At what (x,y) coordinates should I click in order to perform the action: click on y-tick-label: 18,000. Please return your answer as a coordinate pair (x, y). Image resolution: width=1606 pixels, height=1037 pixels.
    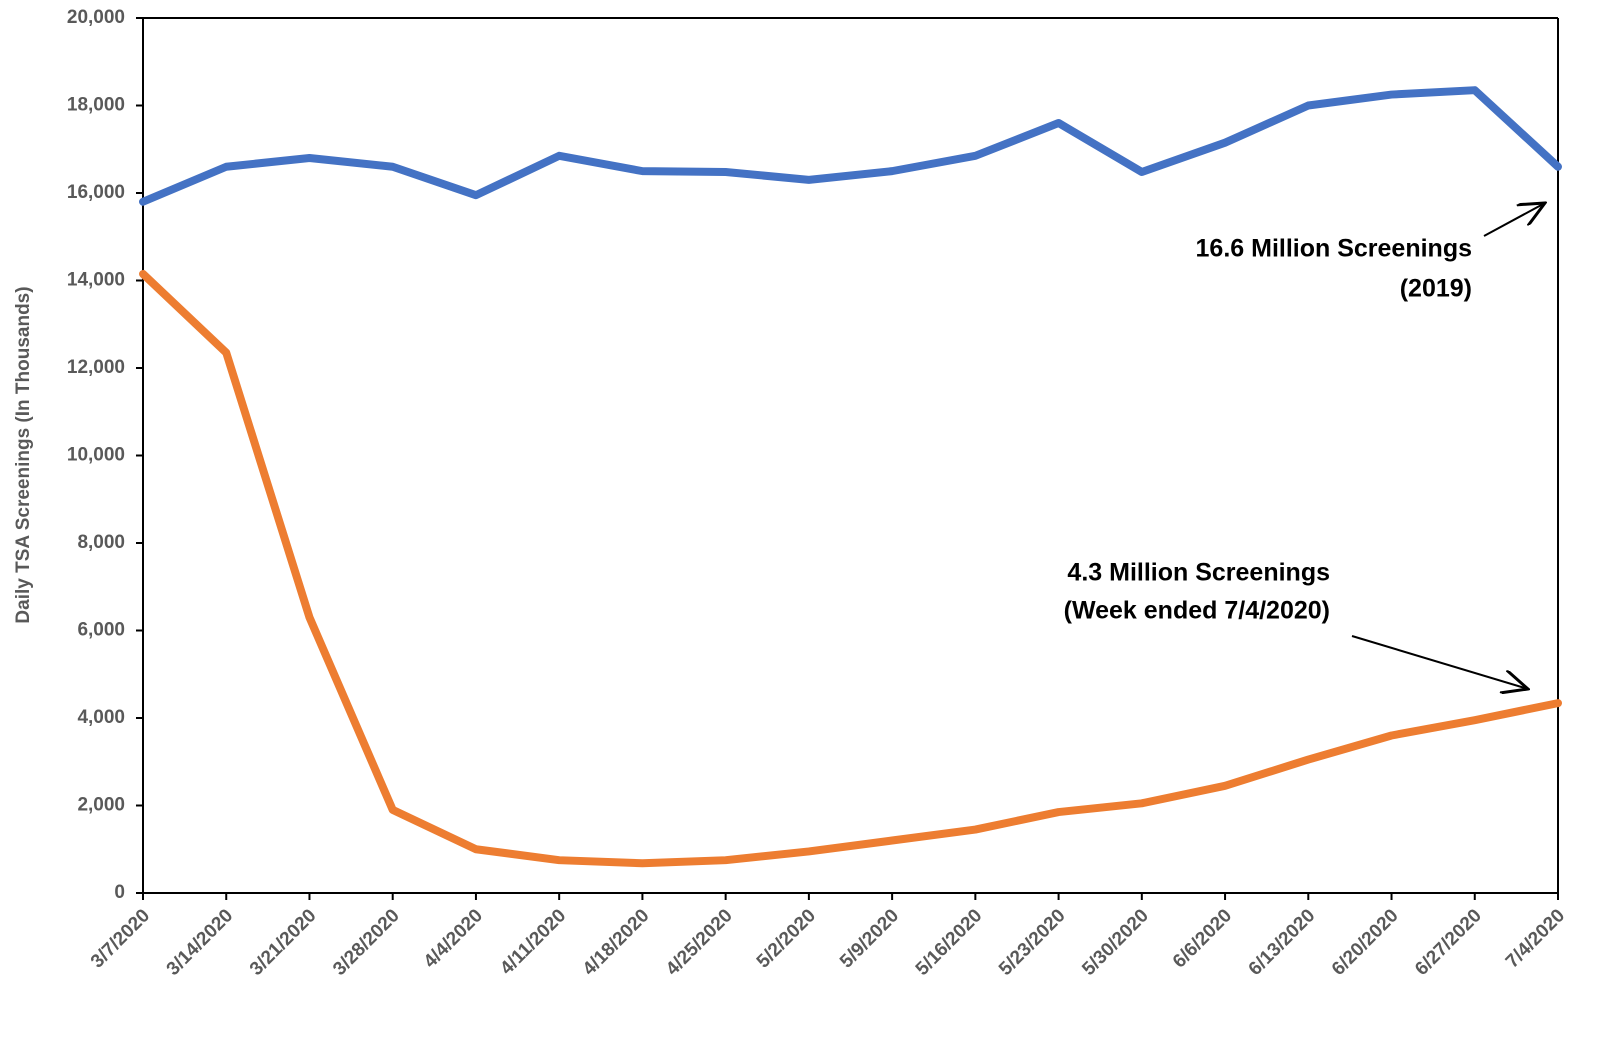
    Looking at the image, I should click on (96, 105).